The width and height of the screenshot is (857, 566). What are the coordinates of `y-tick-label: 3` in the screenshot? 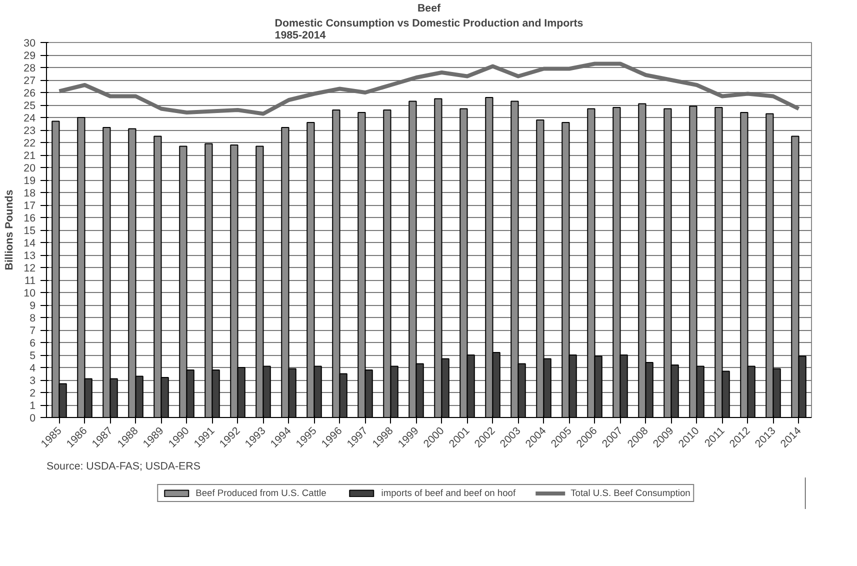 It's located at (33, 381).